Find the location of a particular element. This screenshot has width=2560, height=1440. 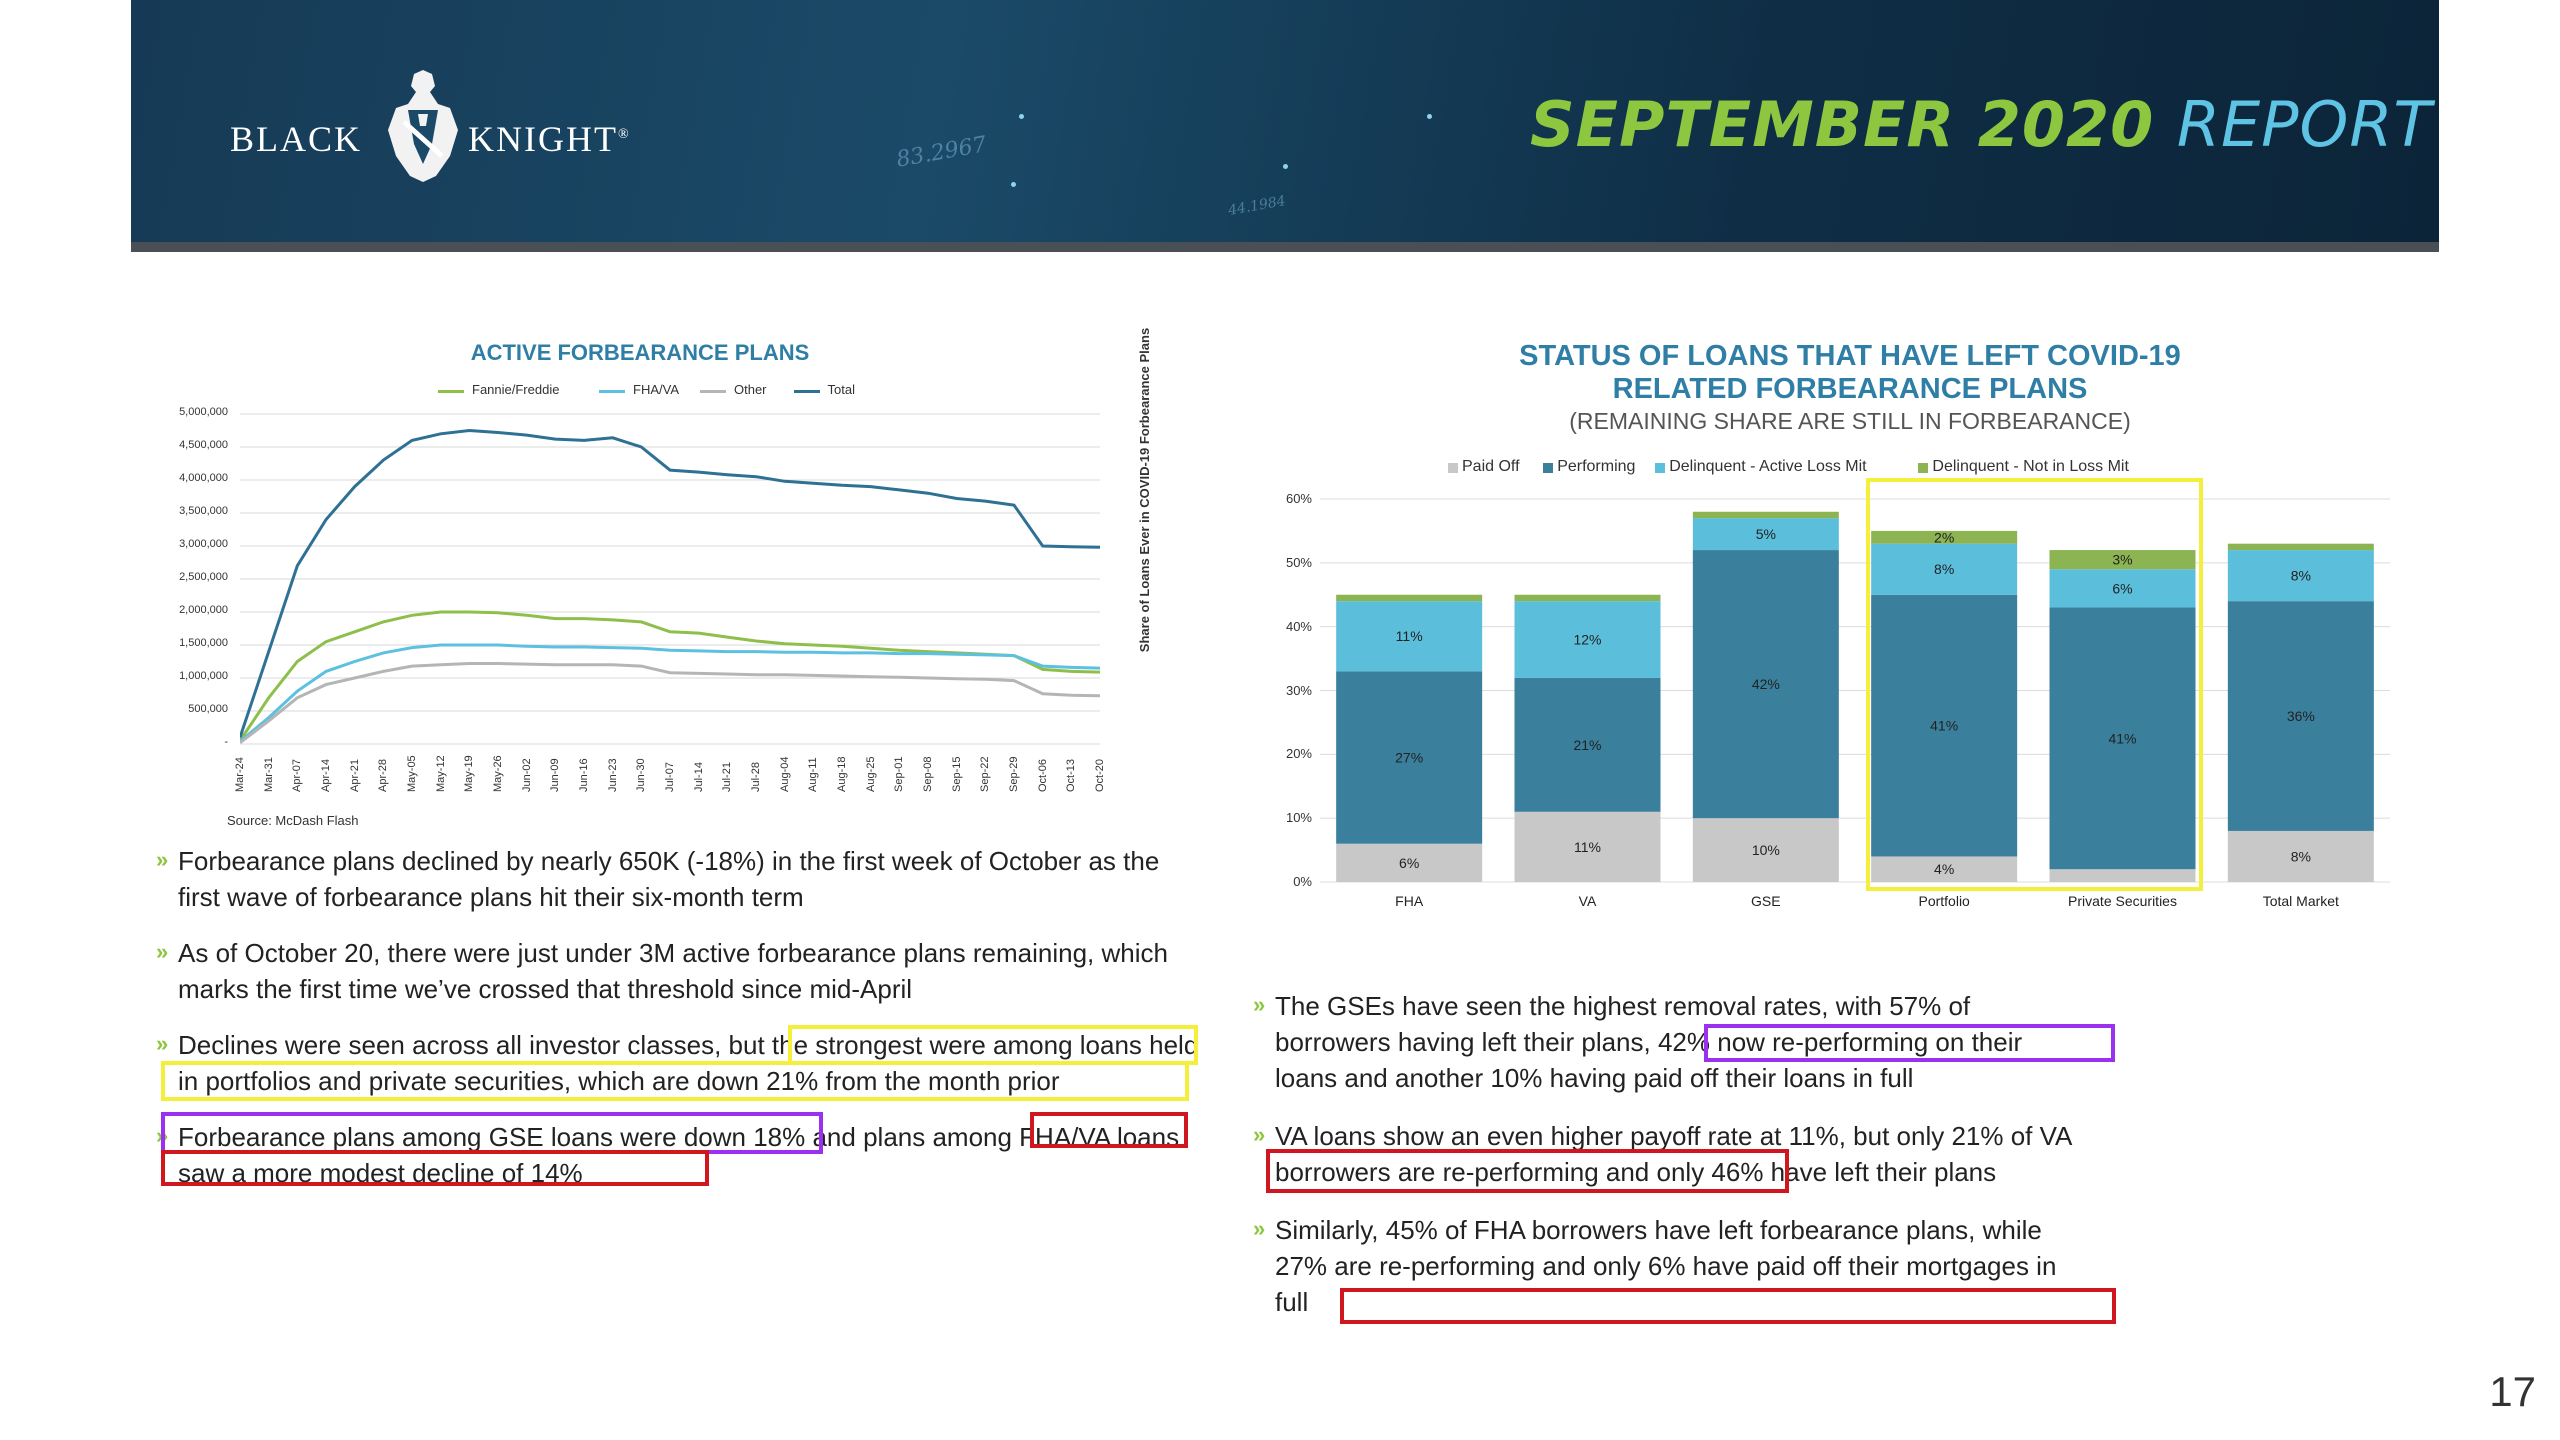

bar-value-label: 5% is located at coordinates (1766, 534).